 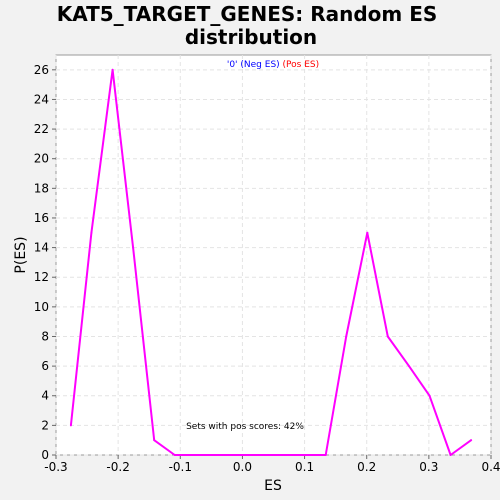 I want to click on y-tick-label: 20, so click(x=41, y=159).